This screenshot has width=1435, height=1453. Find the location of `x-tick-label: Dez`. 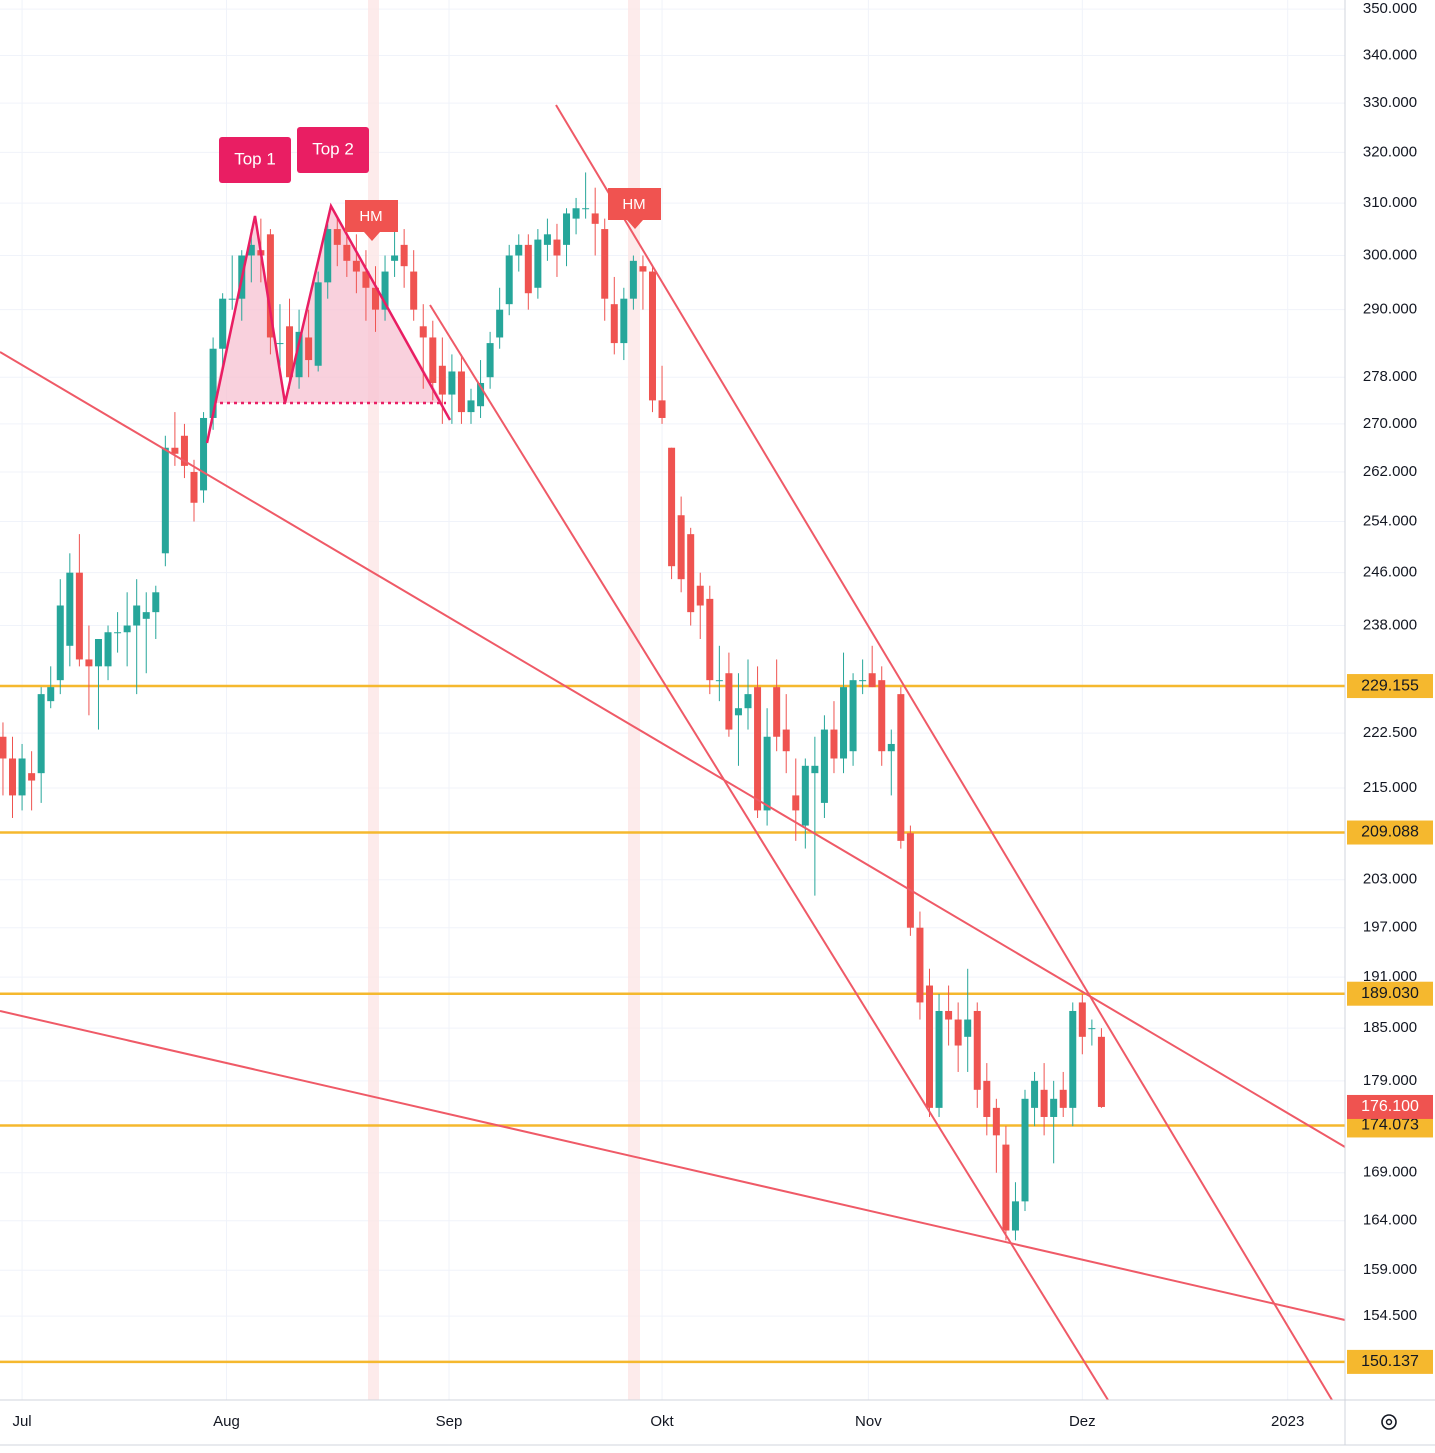

x-tick-label: Dez is located at coordinates (1082, 1421).